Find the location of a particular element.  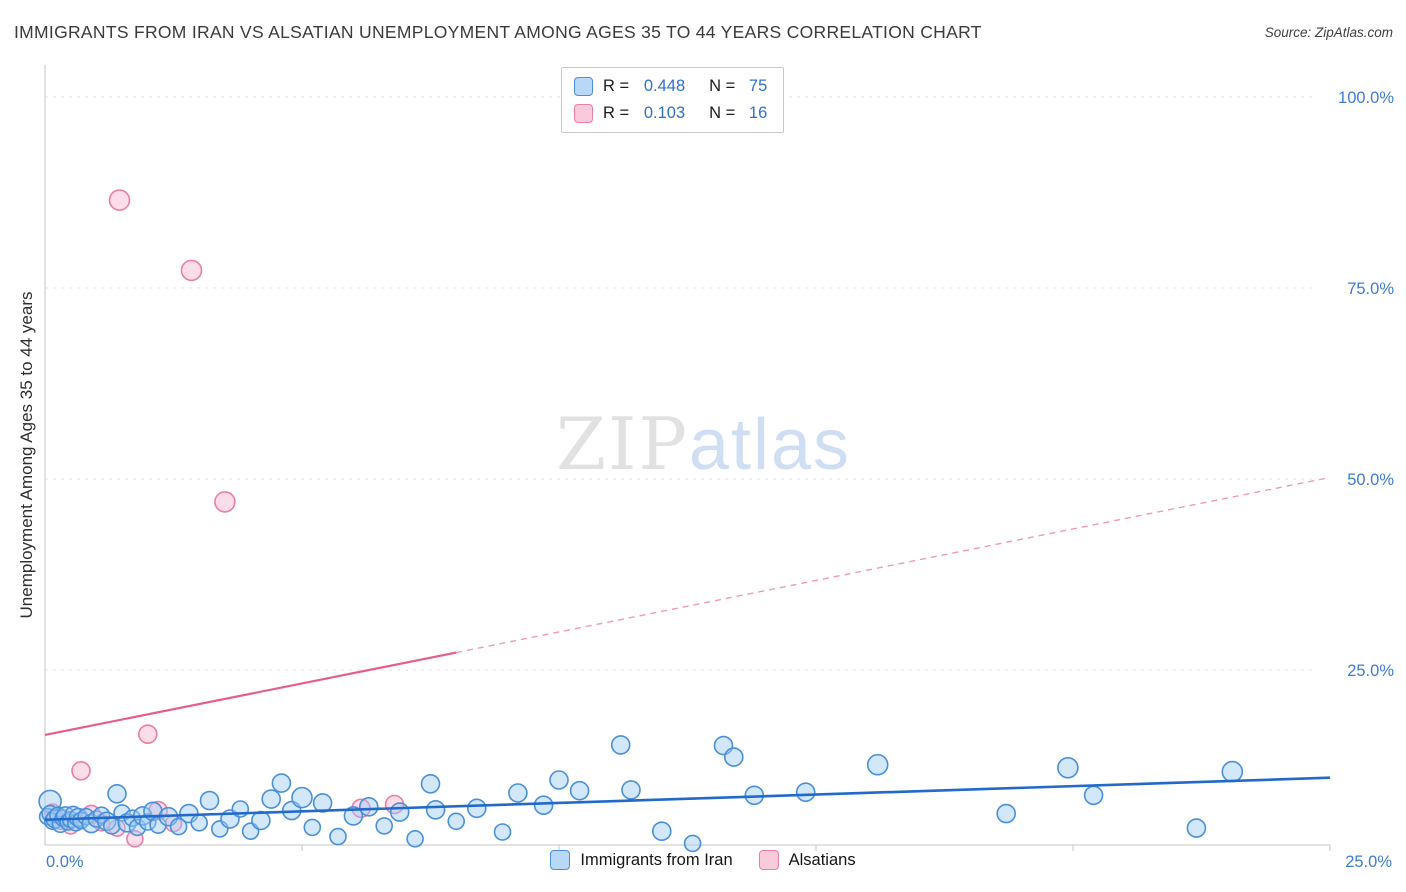

source-label: Source: ZipAtlas.com is located at coordinates (1328, 32).